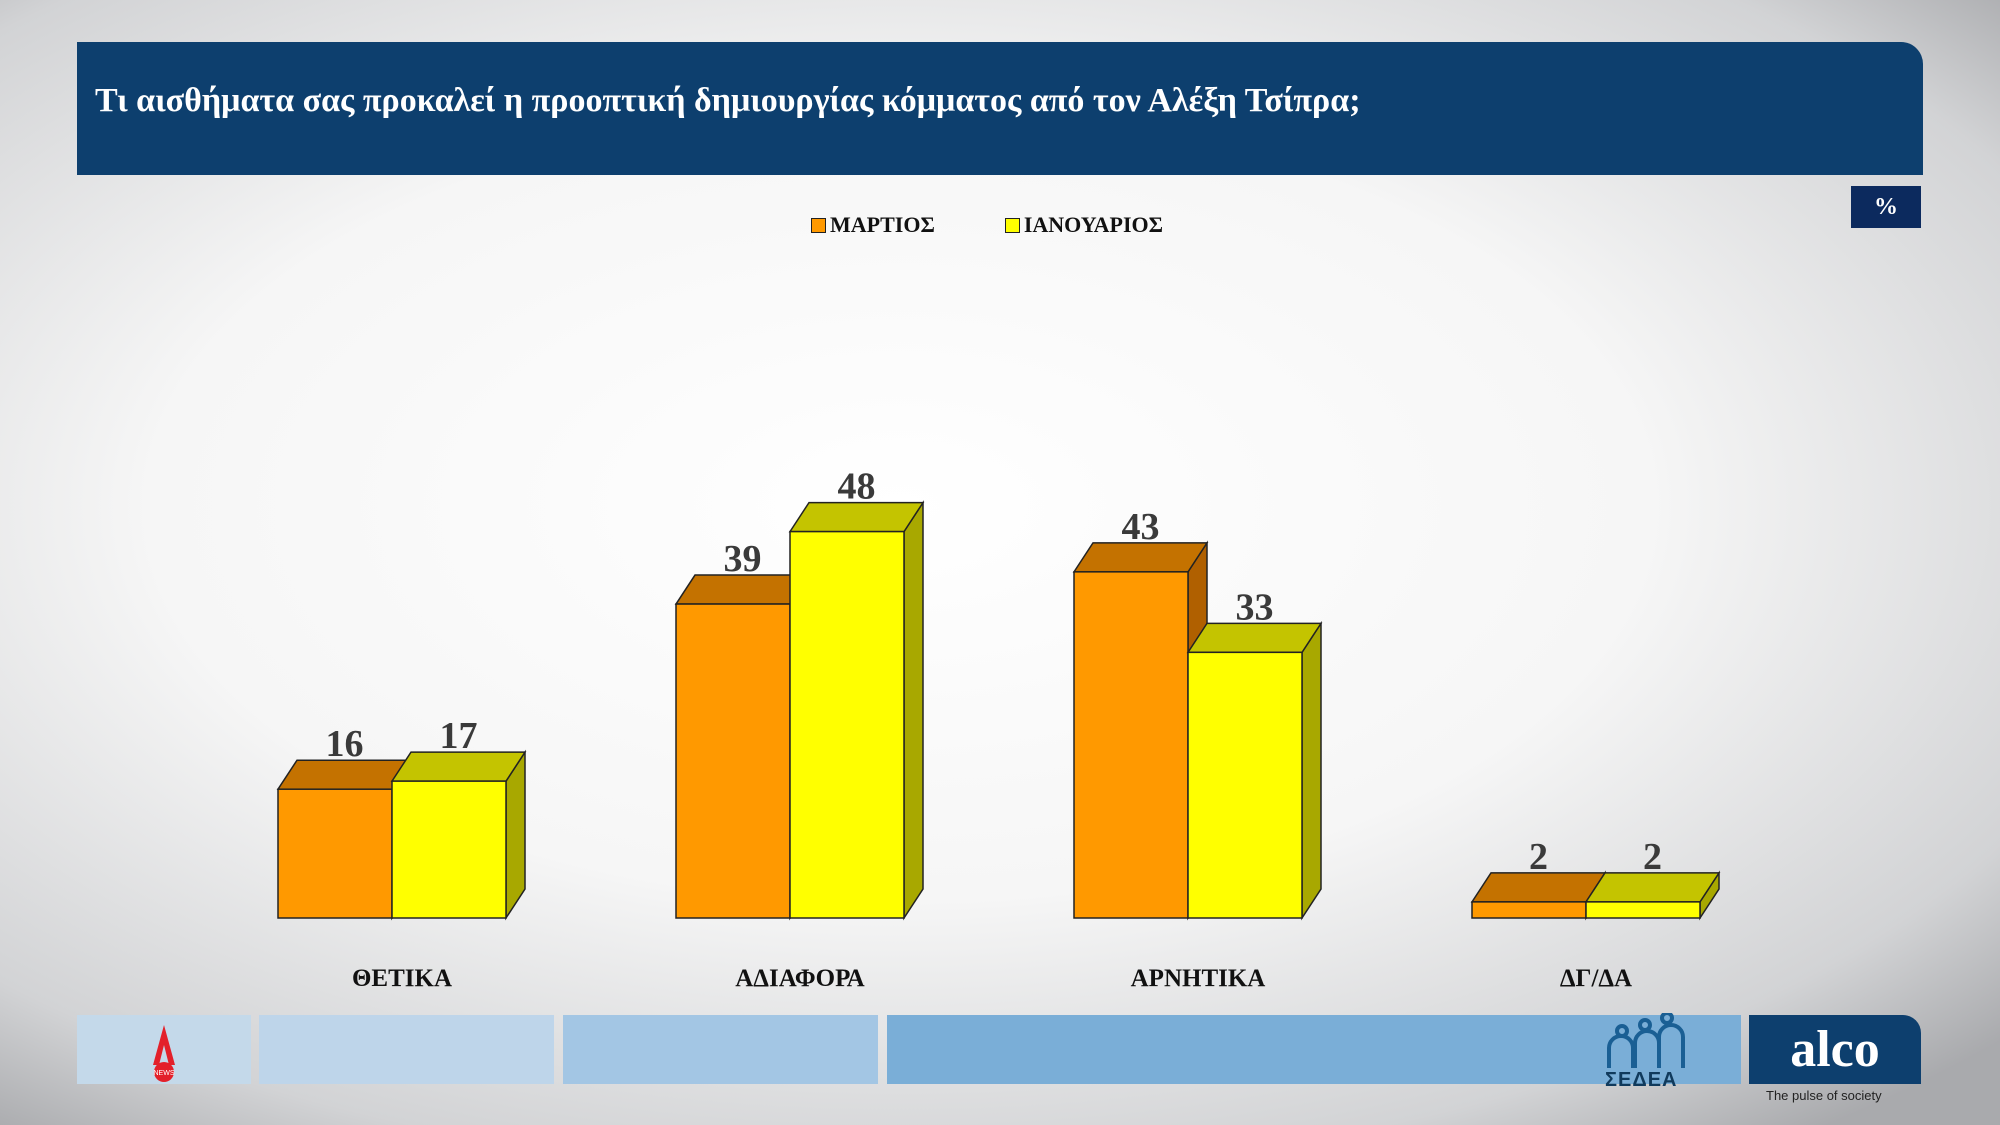 This screenshot has width=2000, height=1125. Describe the element at coordinates (743, 559) in the screenshot. I see `data-label: 39` at that location.